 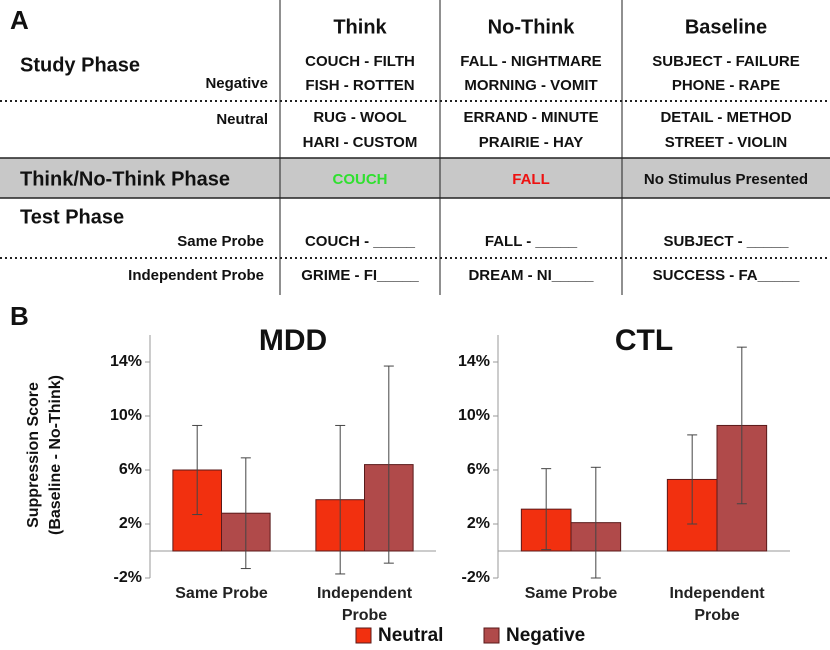 What do you see at coordinates (293, 340) in the screenshot?
I see `chart-title: MDD` at bounding box center [293, 340].